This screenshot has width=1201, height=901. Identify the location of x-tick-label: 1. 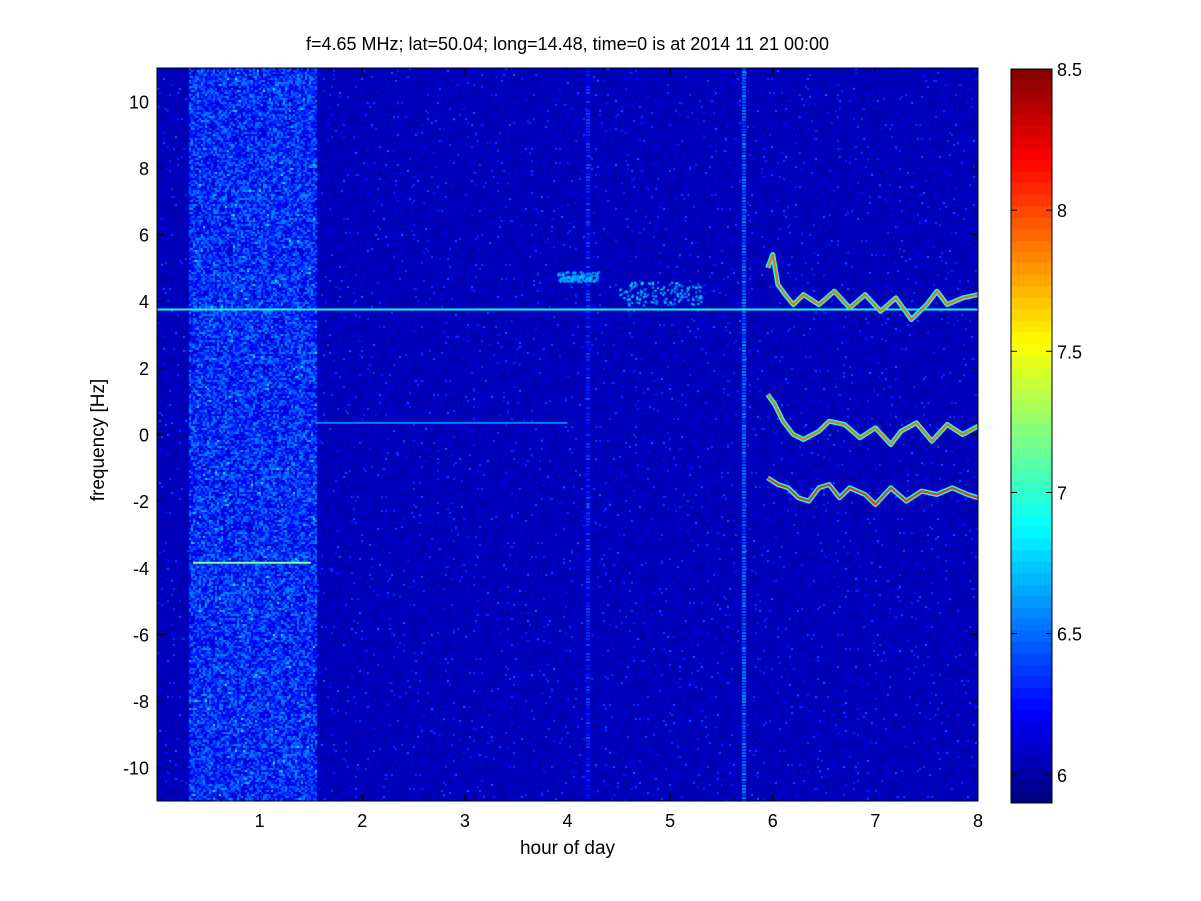
(260, 821).